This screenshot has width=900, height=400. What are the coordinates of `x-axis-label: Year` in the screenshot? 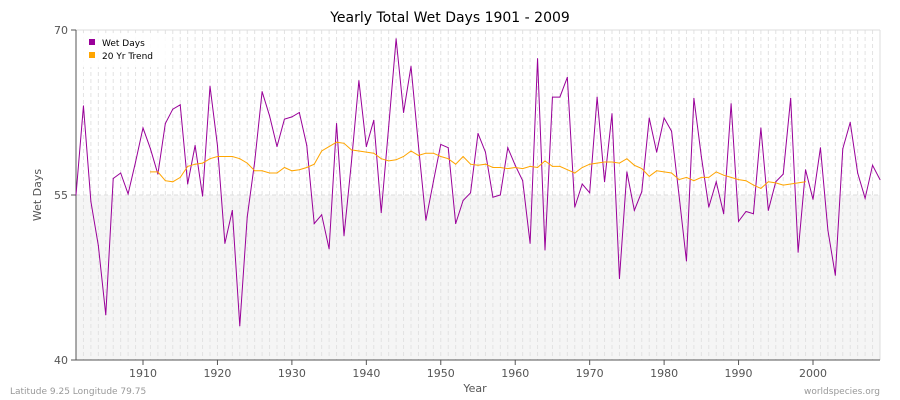 It's located at (474, 388).